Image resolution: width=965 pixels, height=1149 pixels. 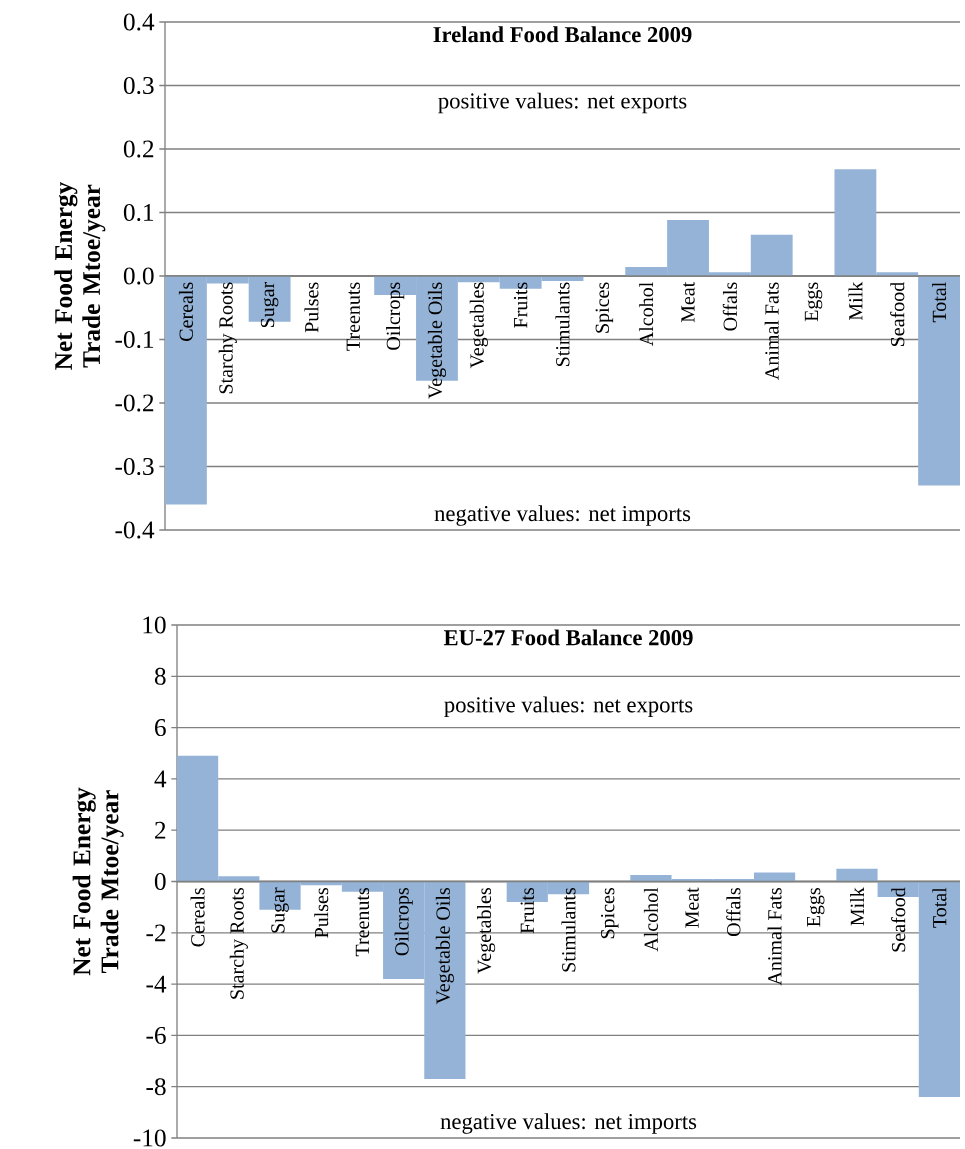 What do you see at coordinates (138, 85) in the screenshot?
I see `y-tick-label: 0.3` at bounding box center [138, 85].